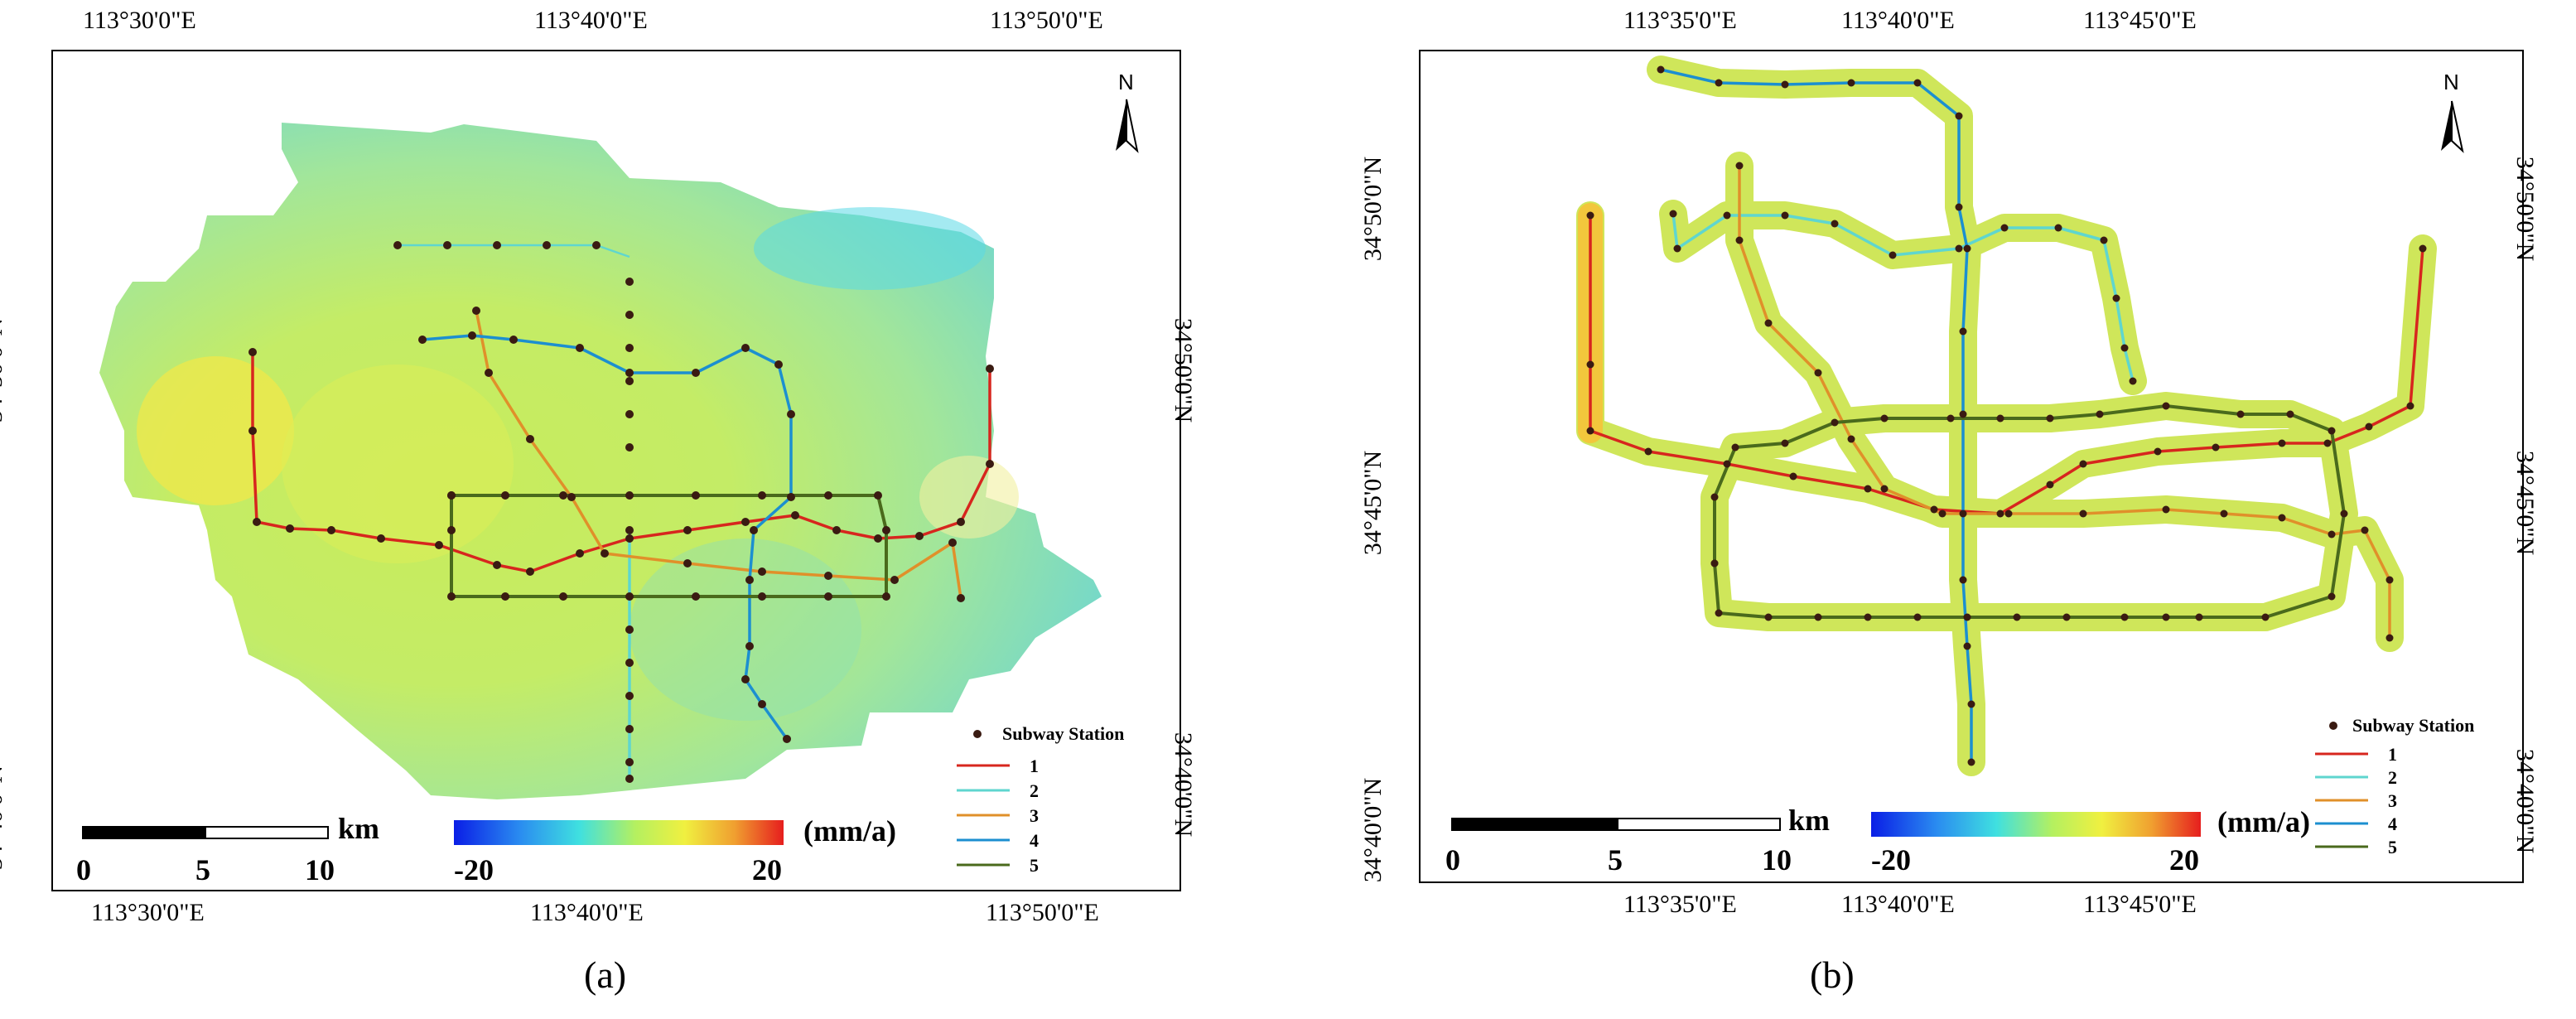 This screenshot has height=1019, width=2576. What do you see at coordinates (1034, 840) in the screenshot?
I see `legend-line-label: 4` at bounding box center [1034, 840].